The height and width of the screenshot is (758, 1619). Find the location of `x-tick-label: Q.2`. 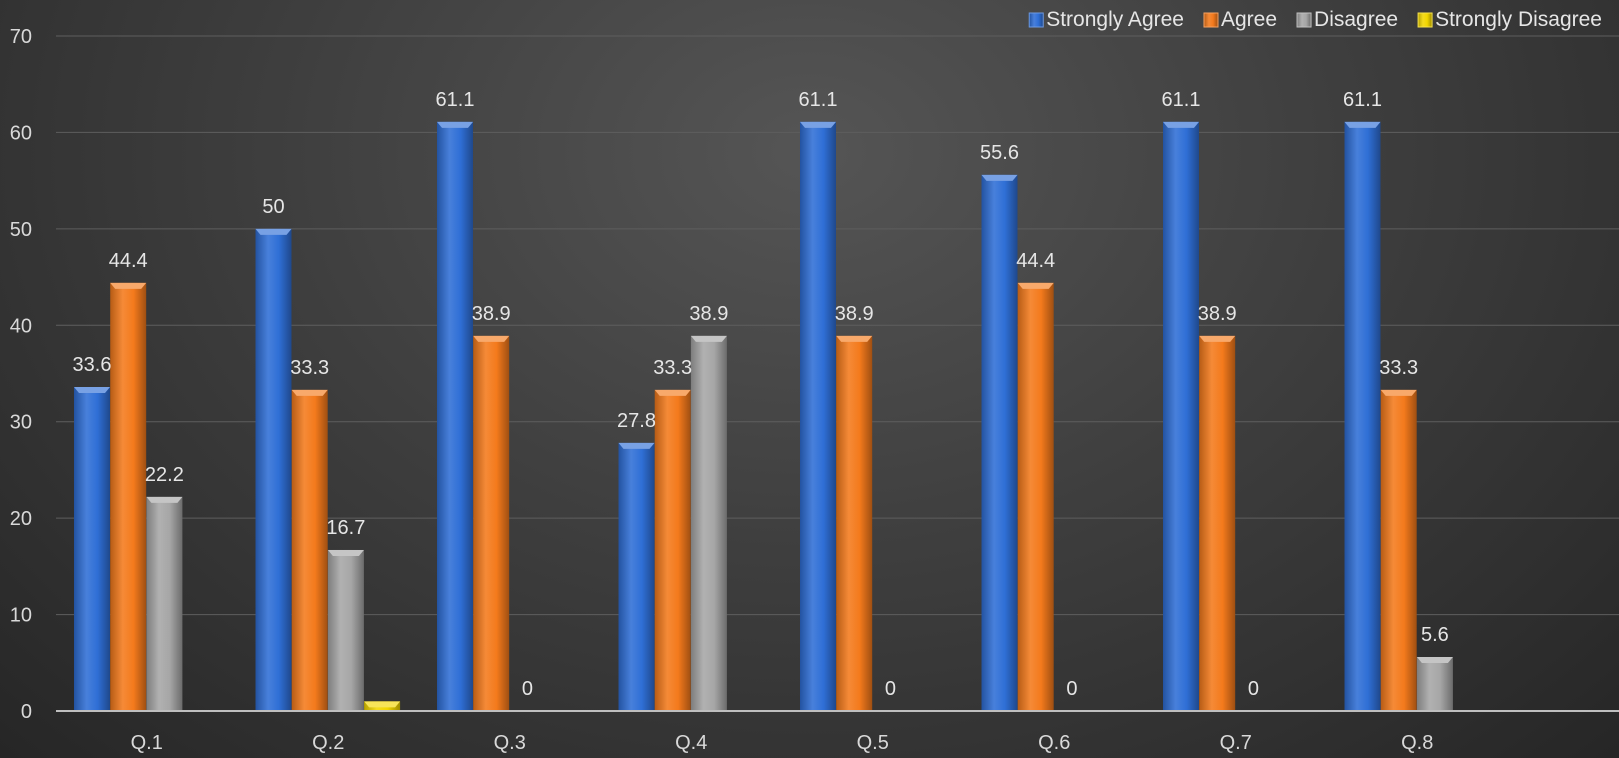

x-tick-label: Q.2 is located at coordinates (328, 743).